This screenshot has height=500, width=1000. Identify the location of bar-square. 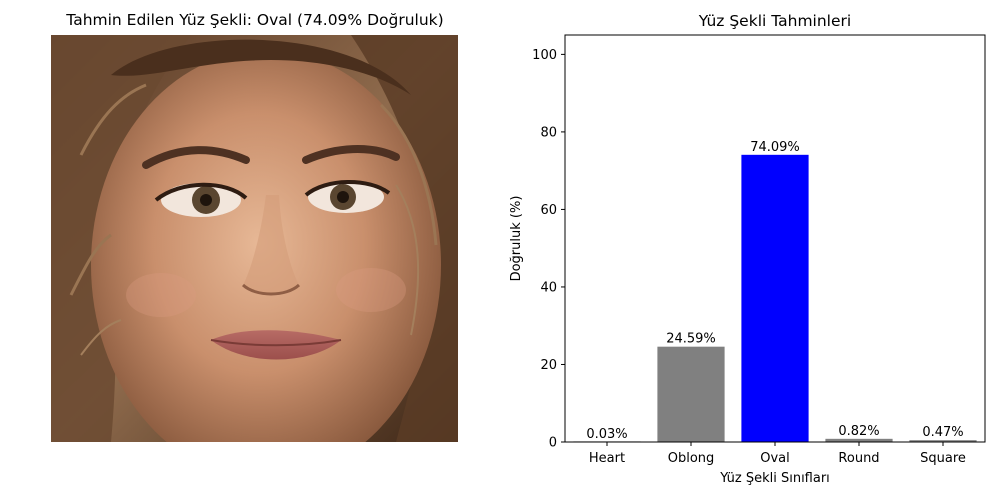
(943, 441).